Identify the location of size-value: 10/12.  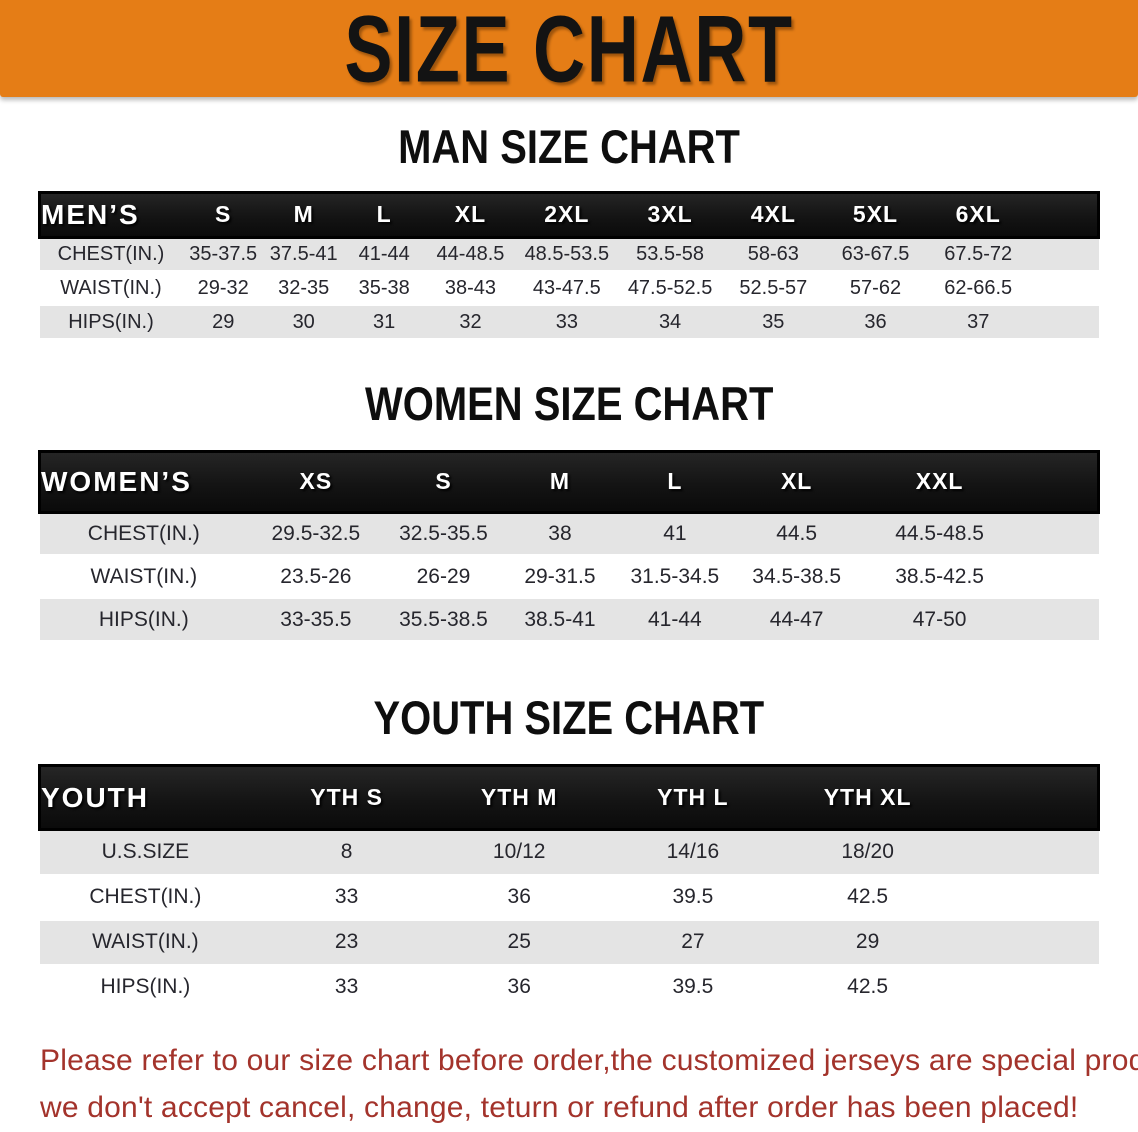
(519, 852).